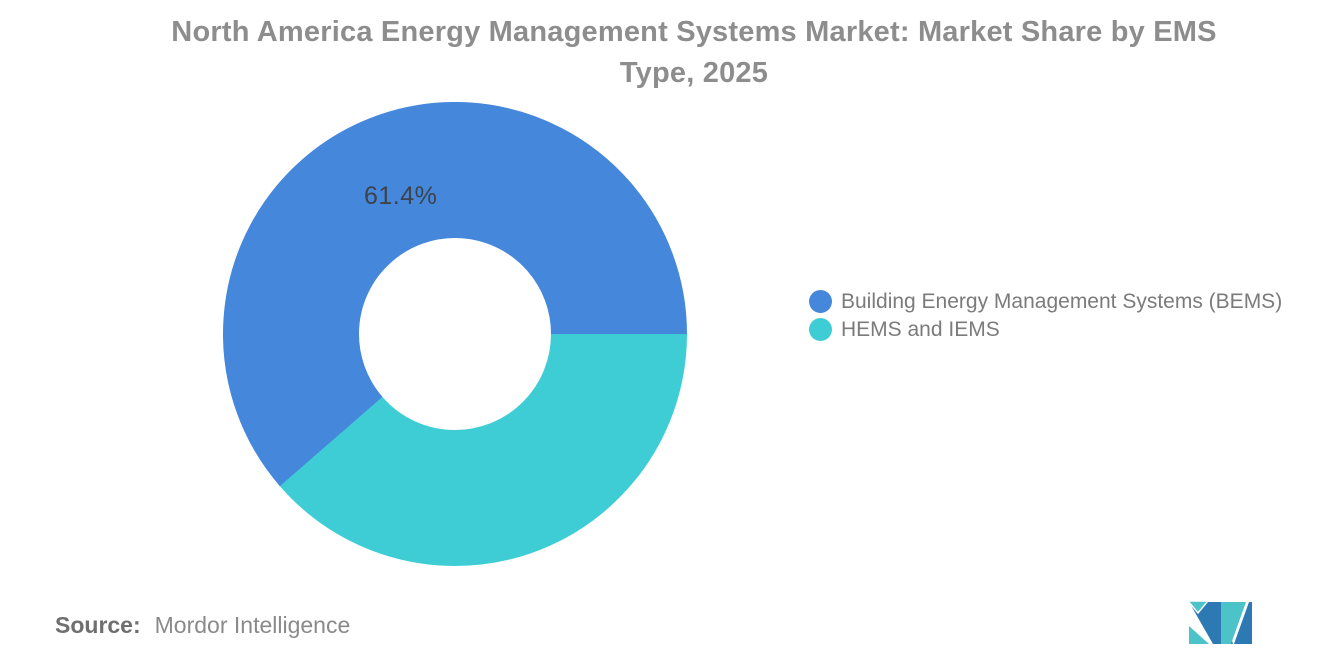 This screenshot has height=665, width=1320. I want to click on logo-mark, so click(1220, 622).